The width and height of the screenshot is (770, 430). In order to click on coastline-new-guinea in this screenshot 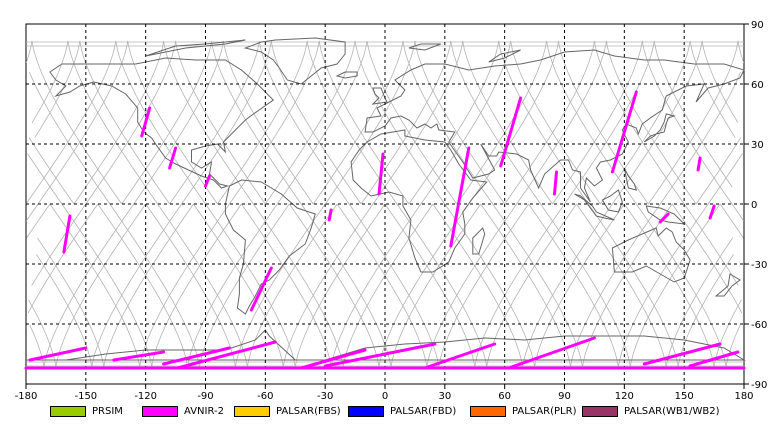, I will do `click(665, 215)`.